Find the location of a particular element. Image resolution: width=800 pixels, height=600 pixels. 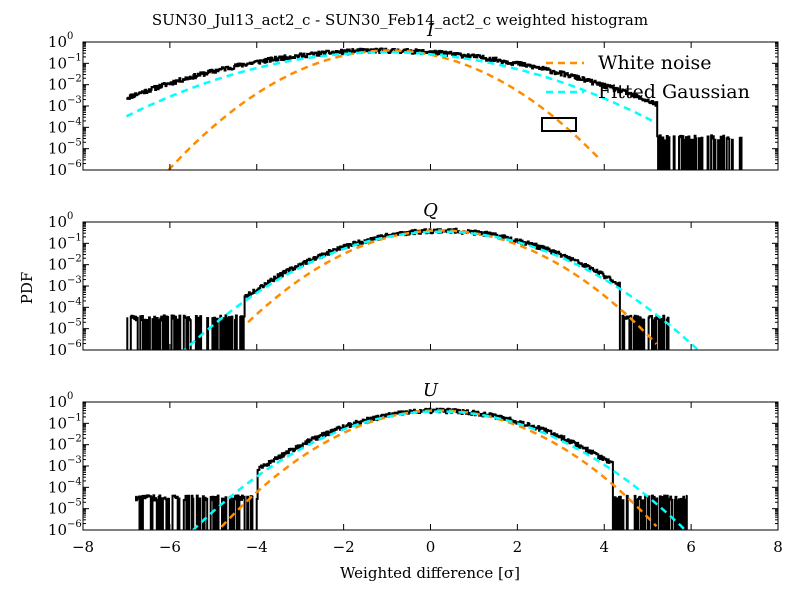

panel-title: Q is located at coordinates (430, 210).